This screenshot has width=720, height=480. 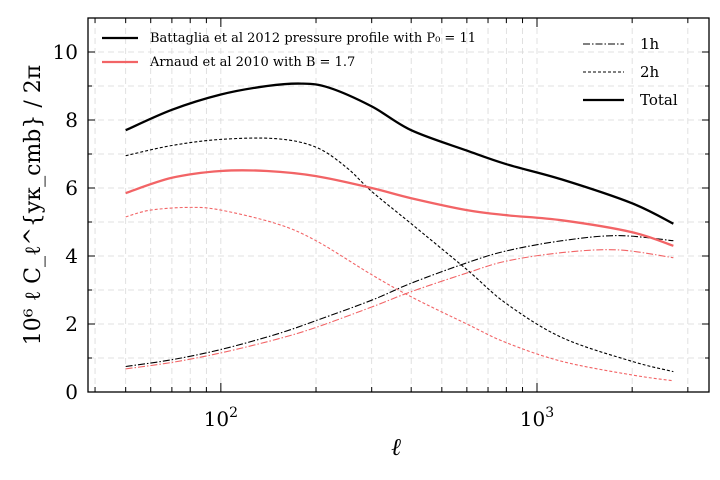 What do you see at coordinates (71, 392) in the screenshot?
I see `y-tick-label: 0` at bounding box center [71, 392].